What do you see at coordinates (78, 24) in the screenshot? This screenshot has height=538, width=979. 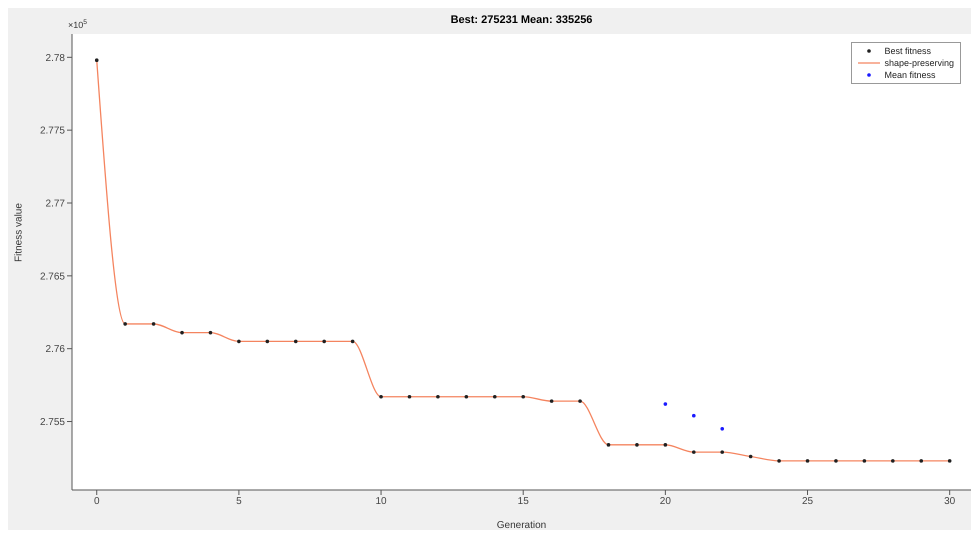 I see `text: ×10$^{5}$` at bounding box center [78, 24].